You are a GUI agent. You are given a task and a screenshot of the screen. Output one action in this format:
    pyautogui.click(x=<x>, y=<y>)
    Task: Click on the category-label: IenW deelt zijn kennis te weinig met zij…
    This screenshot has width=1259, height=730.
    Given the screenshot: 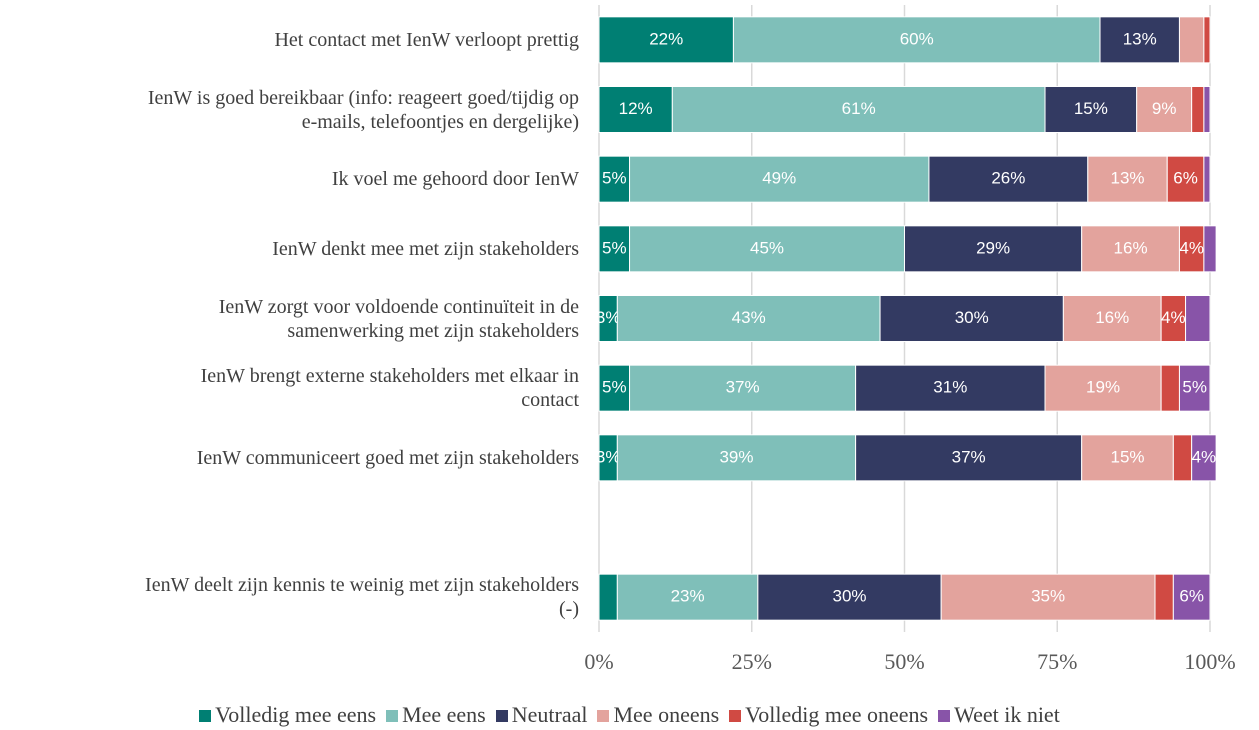 What is the action you would take?
    pyautogui.click(x=362, y=597)
    